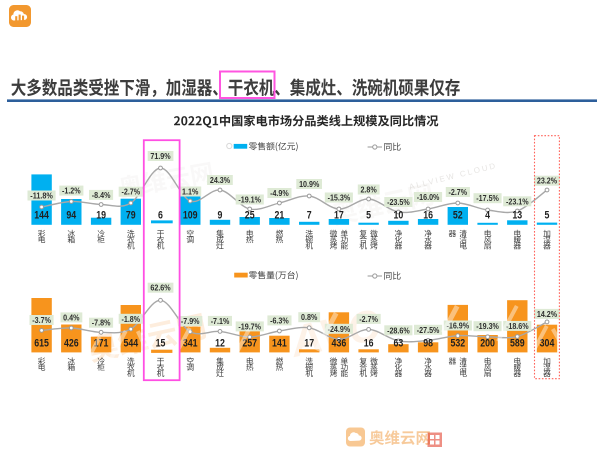 The height and width of the screenshot is (450, 600). What do you see at coordinates (190, 192) in the screenshot?
I see `svg-text: 1.1%` at bounding box center [190, 192].